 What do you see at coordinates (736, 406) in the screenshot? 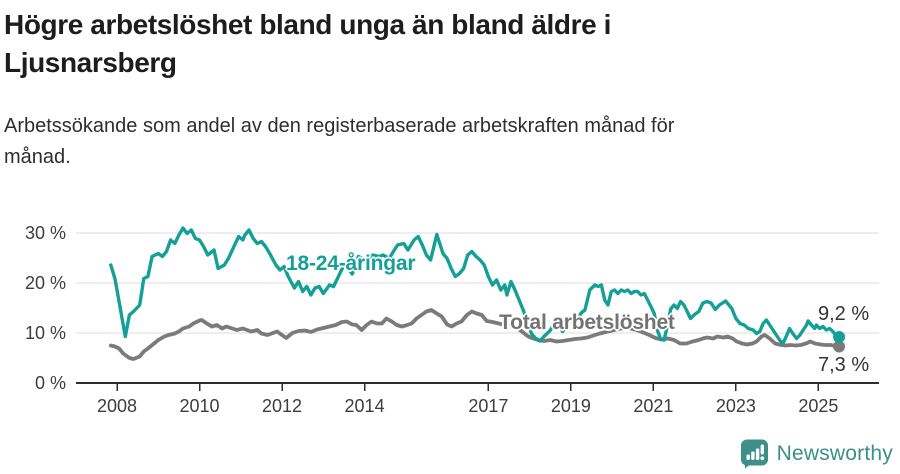
I see `x-axis-tick-label: 2023` at bounding box center [736, 406].